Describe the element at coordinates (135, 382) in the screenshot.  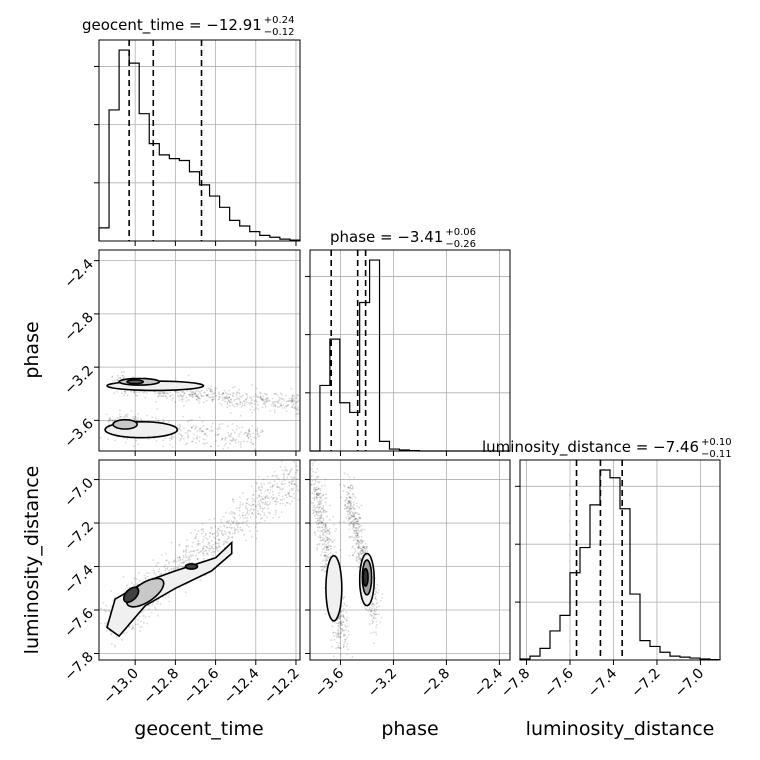
I see `contour-inner-upper-band` at that location.